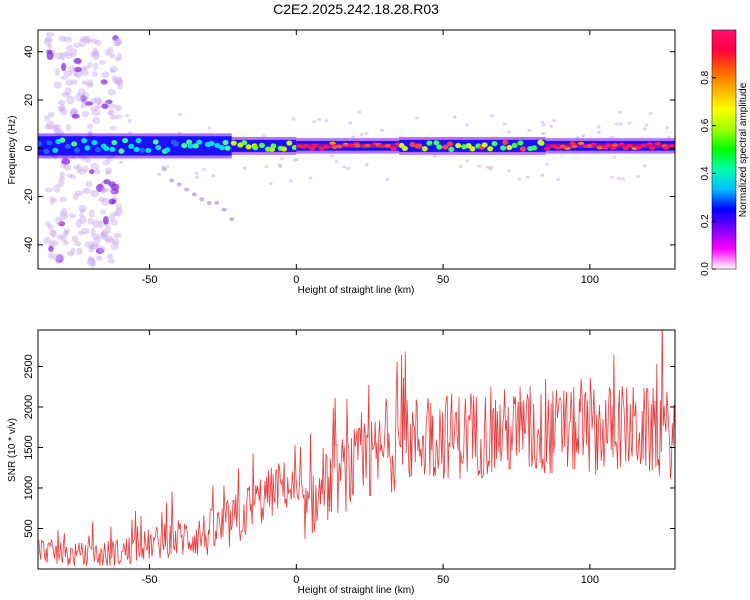 The width and height of the screenshot is (750, 600). I want to click on colorbar-tick-label: 0.2, so click(705, 221).